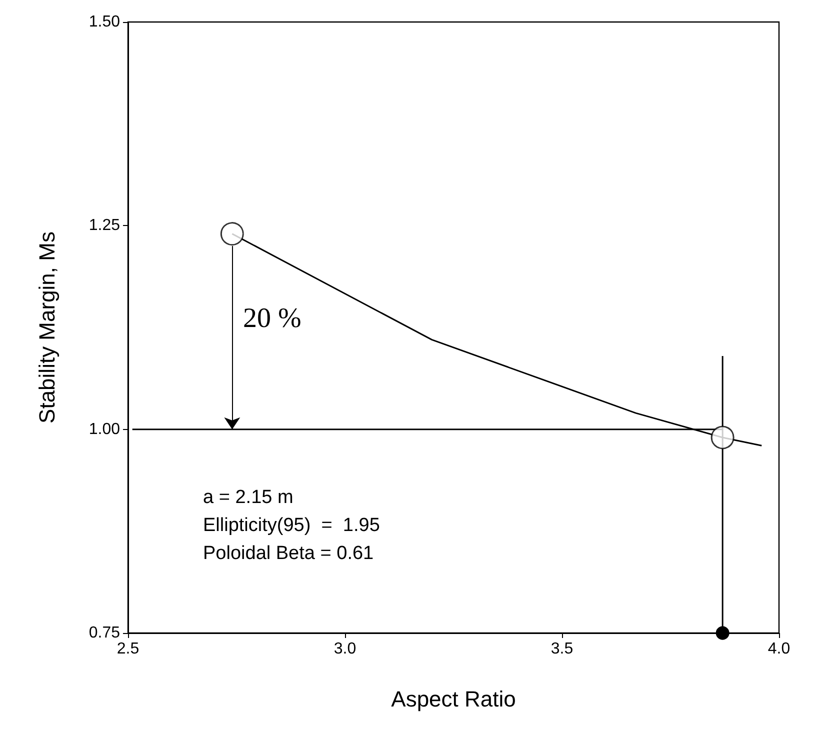 The image size is (832, 751). Describe the element at coordinates (562, 649) in the screenshot. I see `x-tick-label: 3.5` at that location.